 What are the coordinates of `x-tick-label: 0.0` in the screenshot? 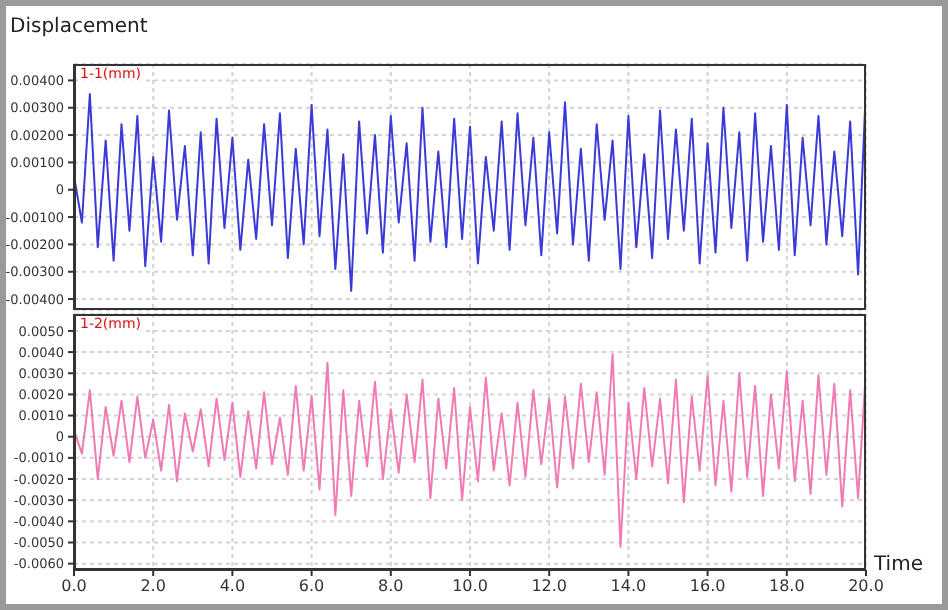 It's located at (74, 586).